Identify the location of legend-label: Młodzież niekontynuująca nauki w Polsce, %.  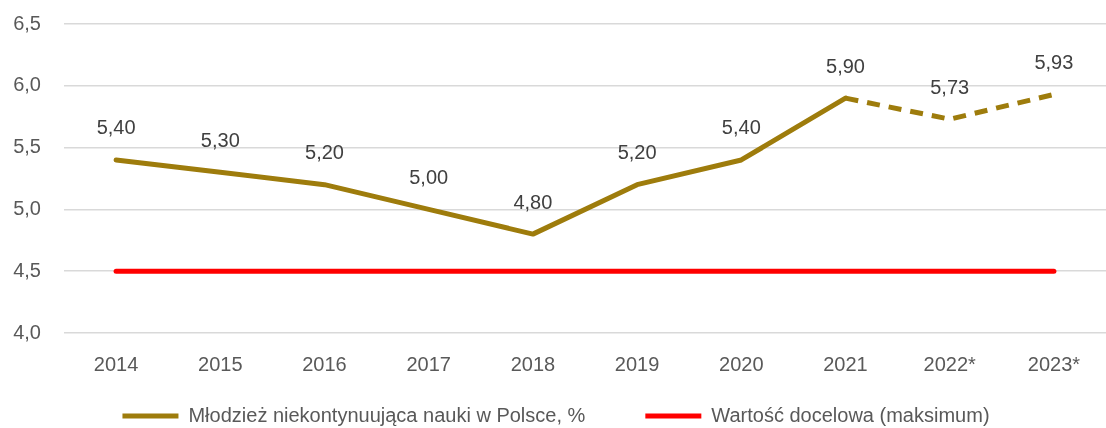
(387, 414).